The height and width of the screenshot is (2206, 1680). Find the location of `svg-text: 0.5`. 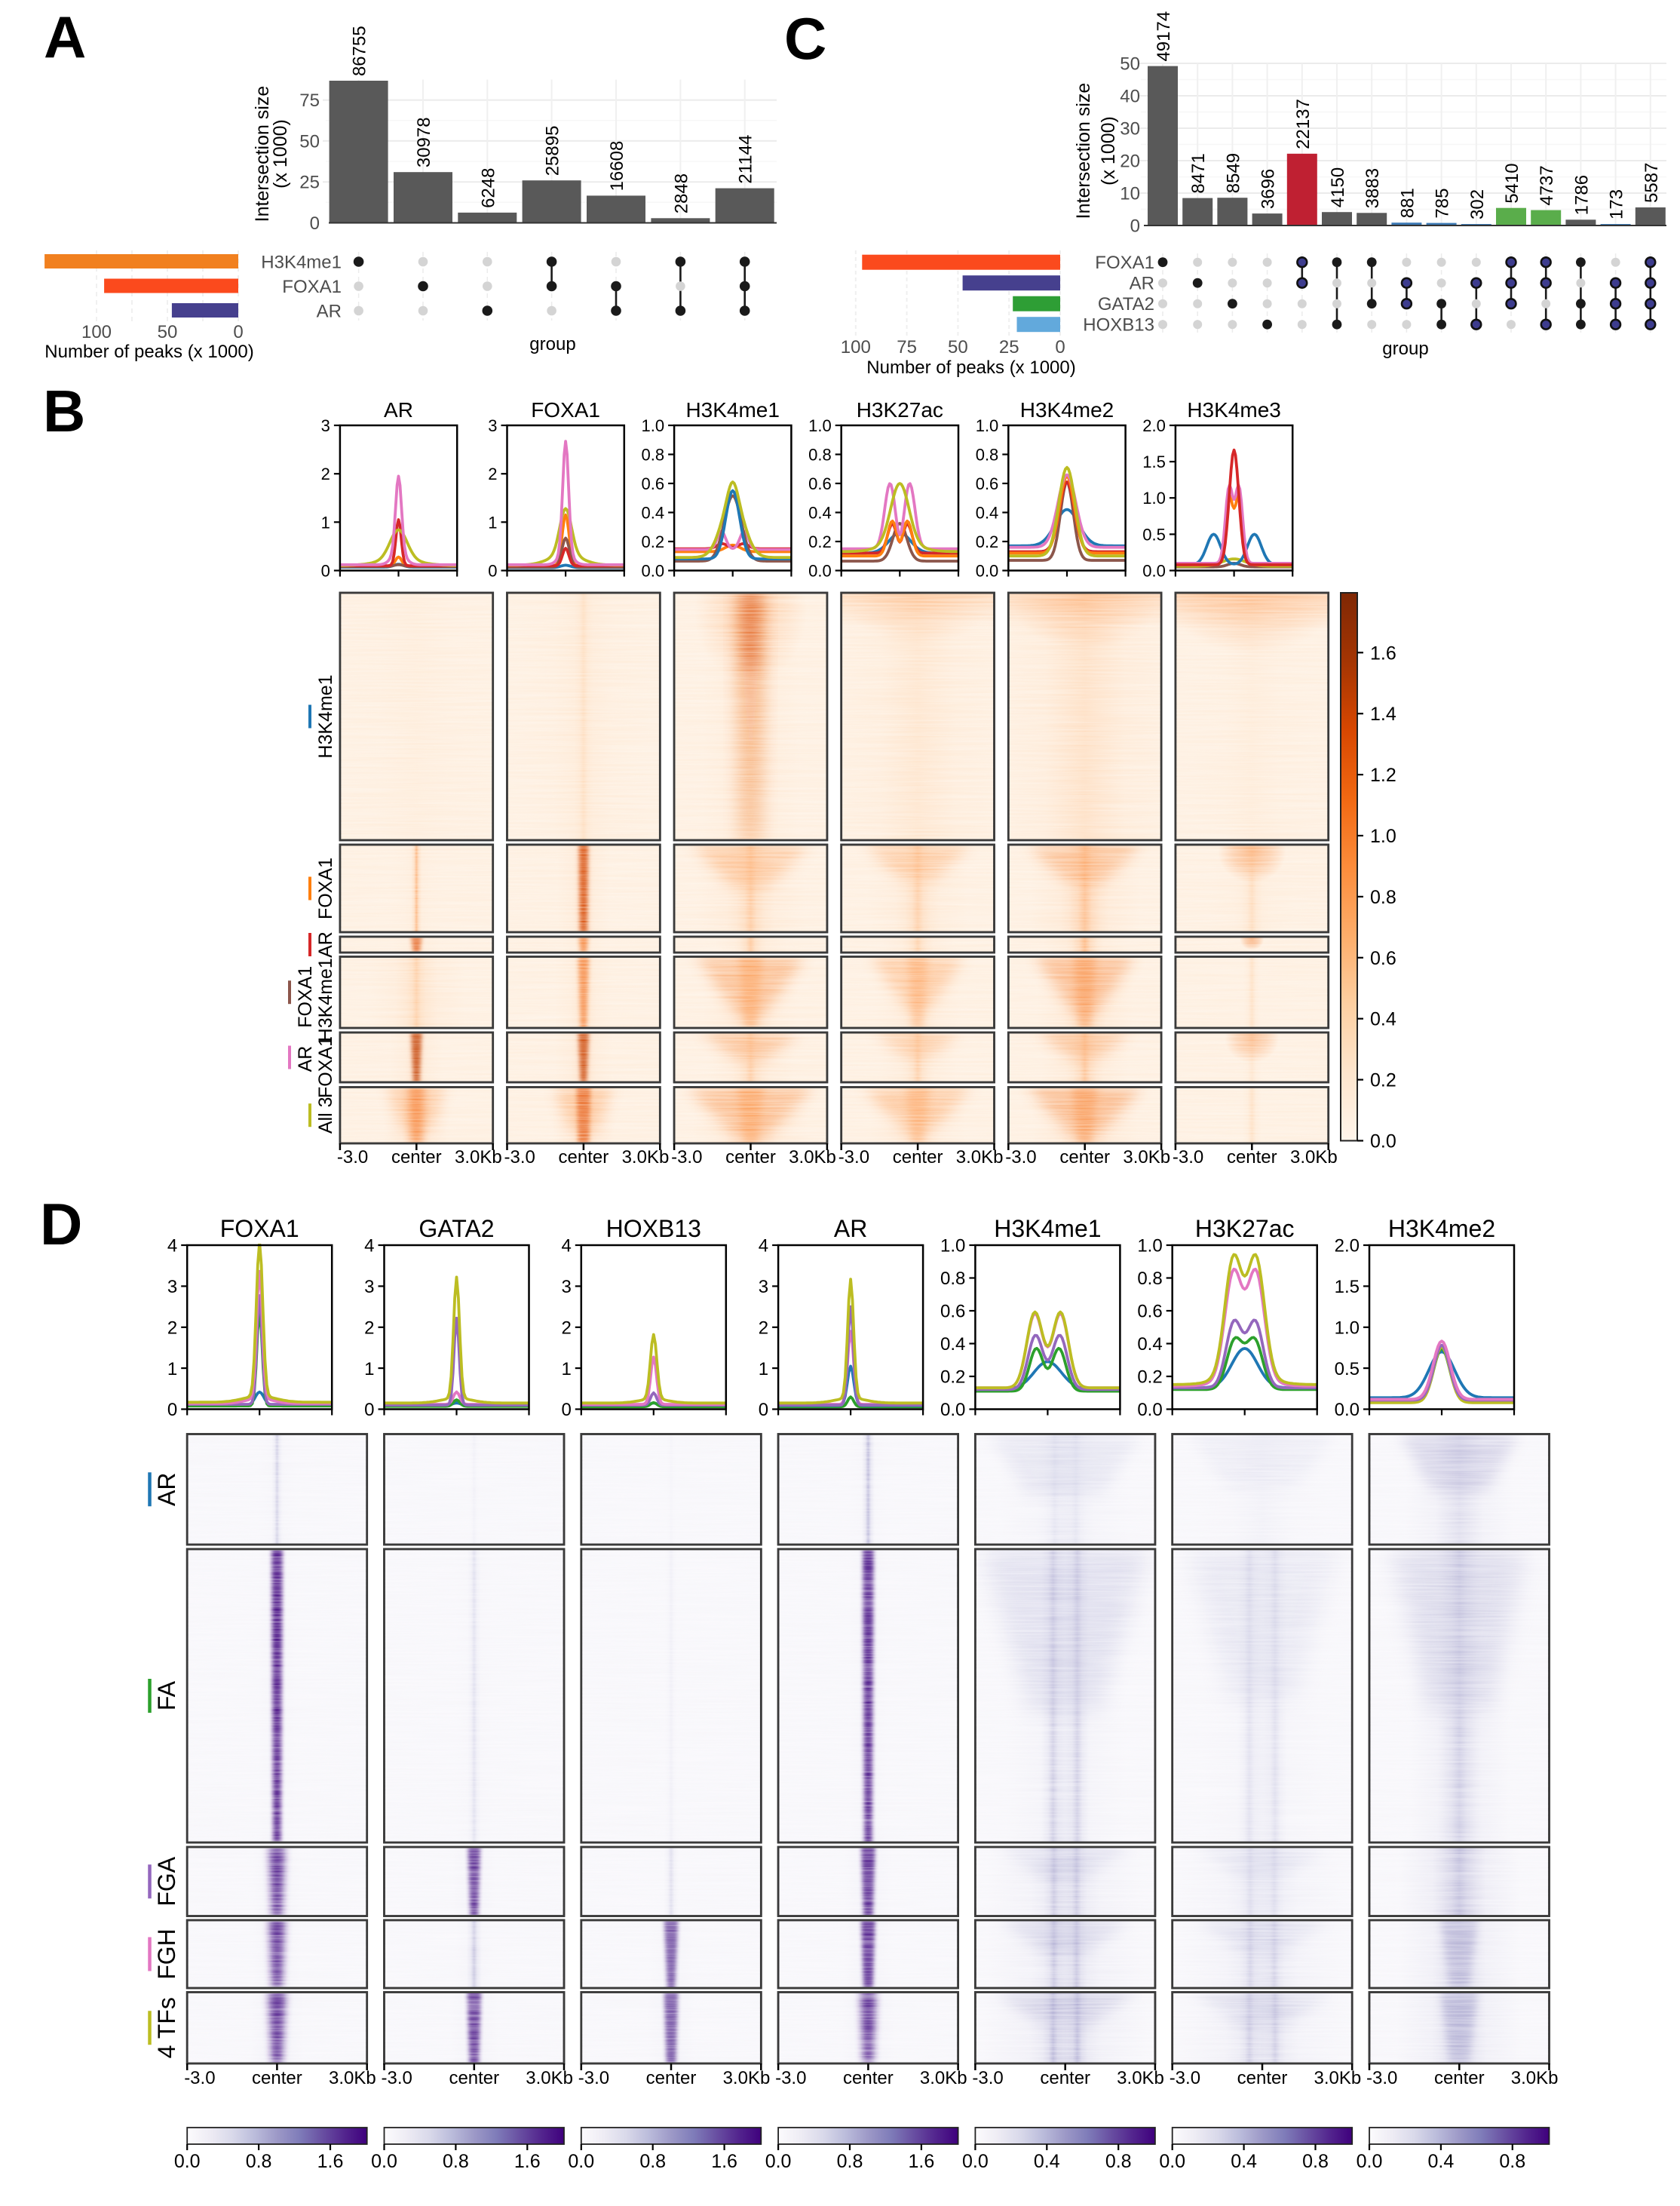

svg-text: 0.5 is located at coordinates (1154, 534).